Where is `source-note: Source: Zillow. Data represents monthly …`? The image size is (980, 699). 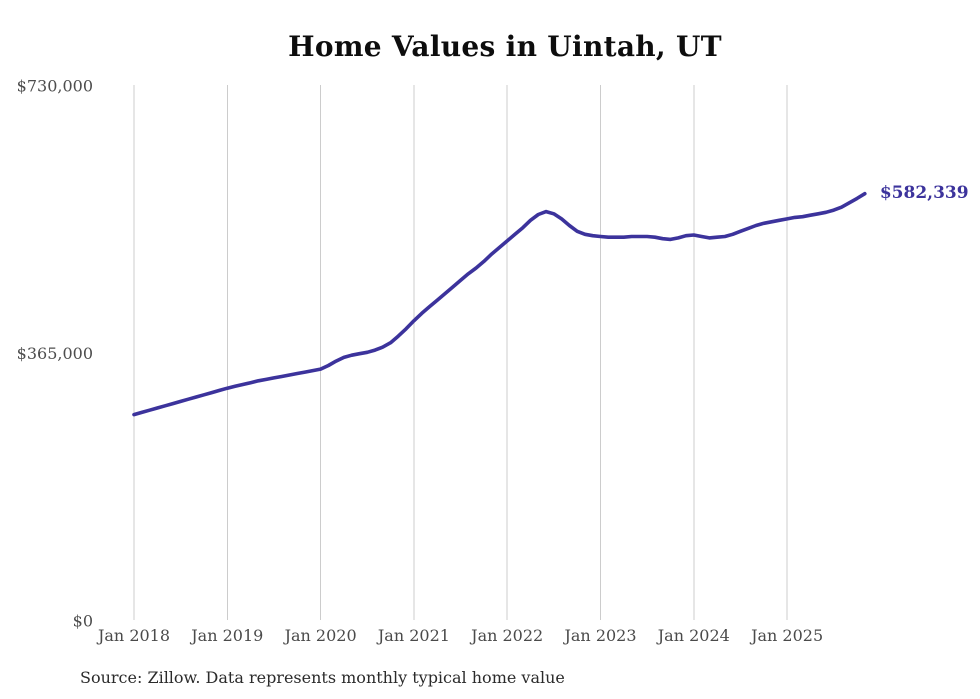 source-note: Source: Zillow. Data represents monthly … is located at coordinates (322, 677).